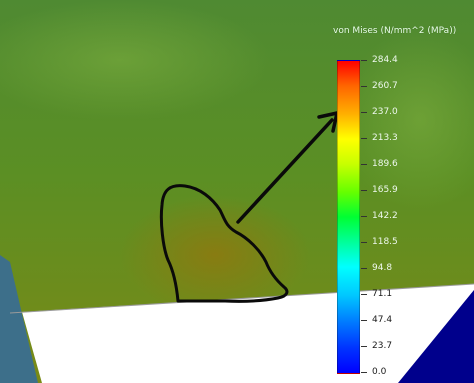 This screenshot has height=383, width=474. What do you see at coordinates (385, 216) in the screenshot?
I see `legend-tick-label: 142.2` at bounding box center [385, 216].